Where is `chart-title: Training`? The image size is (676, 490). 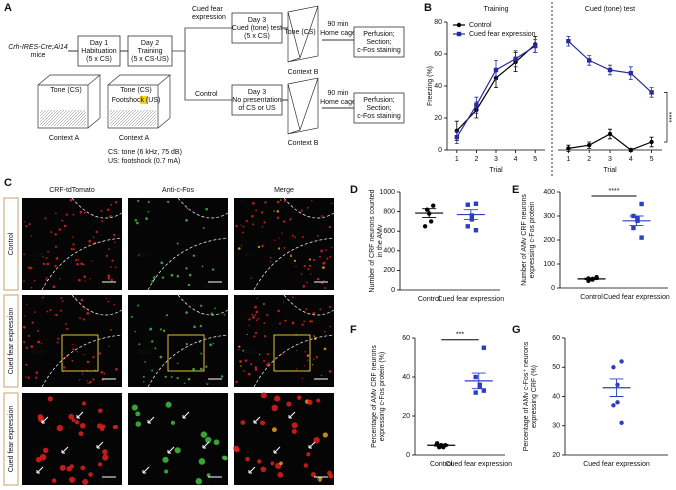
chart-title: Training is located at coordinates (495, 9).